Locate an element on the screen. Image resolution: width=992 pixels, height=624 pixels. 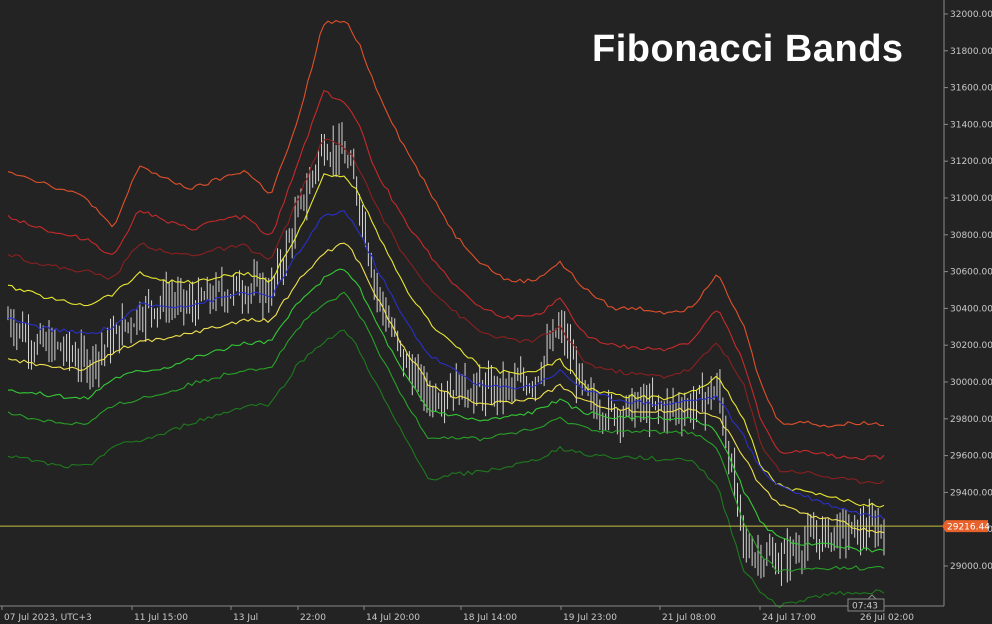
x-tick-label: 11 Jul 15:00 is located at coordinates (161, 618).